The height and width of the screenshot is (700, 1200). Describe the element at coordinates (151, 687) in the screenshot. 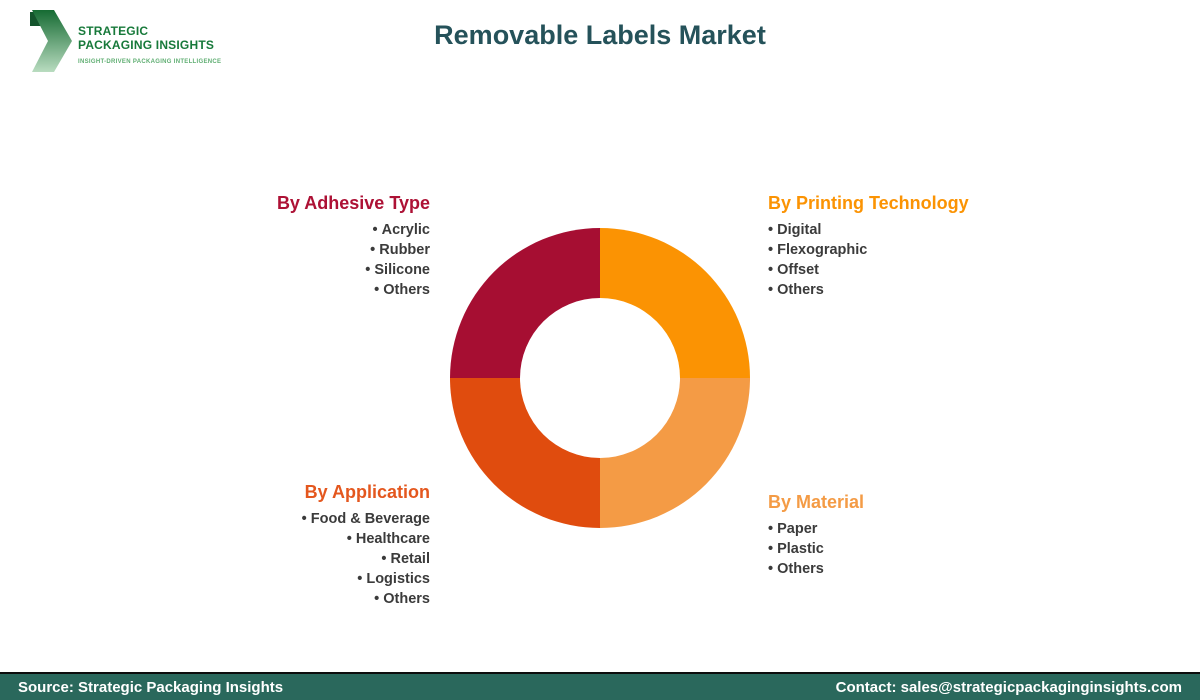

I see `footer-source-text: Source: Strategic Packaging Insights` at that location.